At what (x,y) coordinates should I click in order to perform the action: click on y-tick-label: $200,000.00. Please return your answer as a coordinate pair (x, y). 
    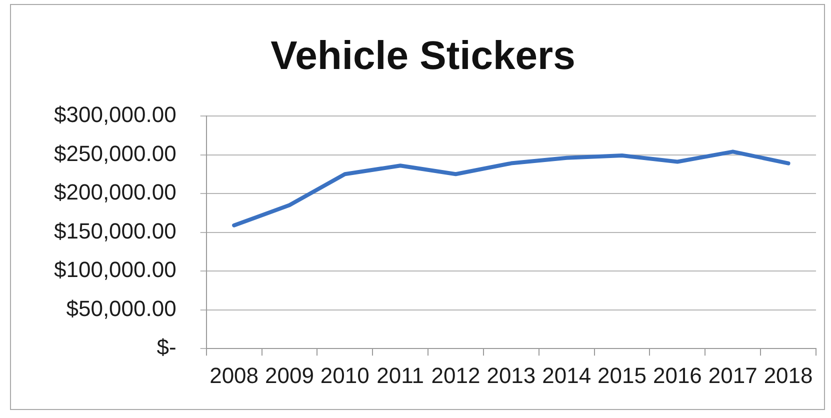
    Looking at the image, I should click on (115, 192).